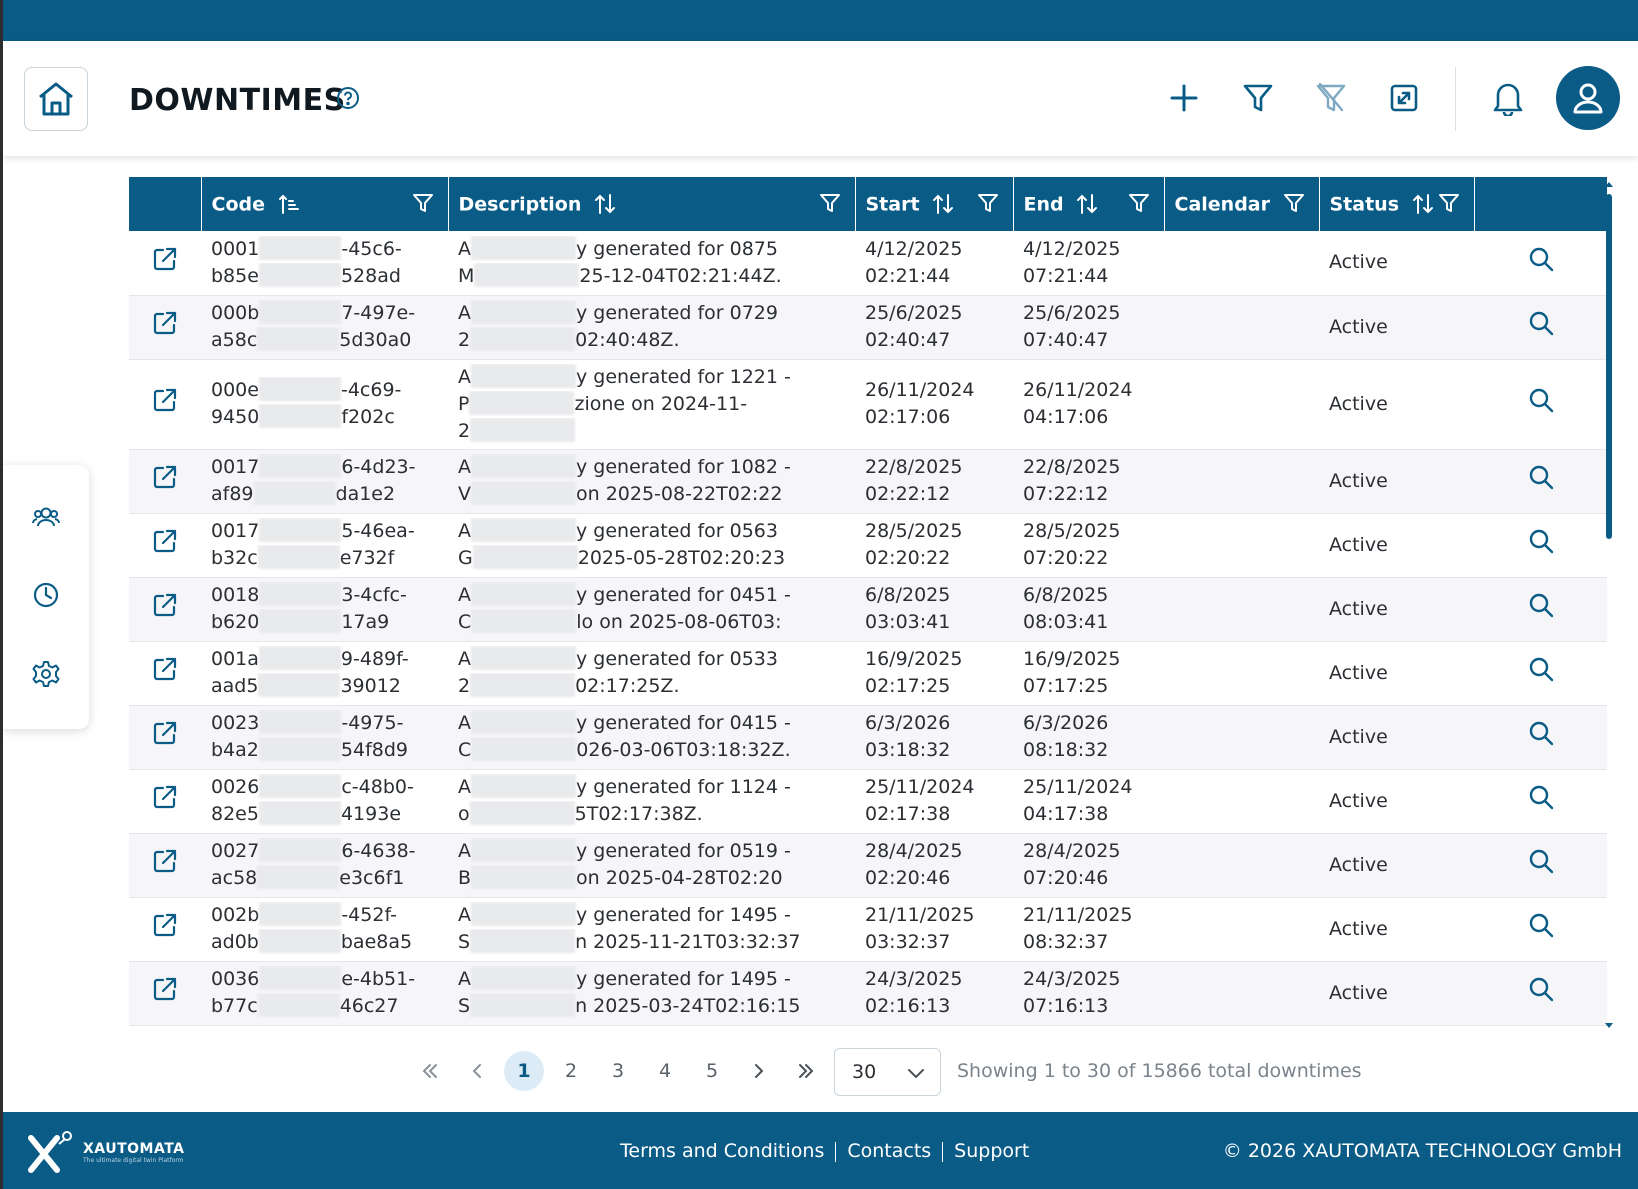 The image size is (1638, 1189). Describe the element at coordinates (1396, 327) in the screenshot. I see `status-cell: Active` at that location.